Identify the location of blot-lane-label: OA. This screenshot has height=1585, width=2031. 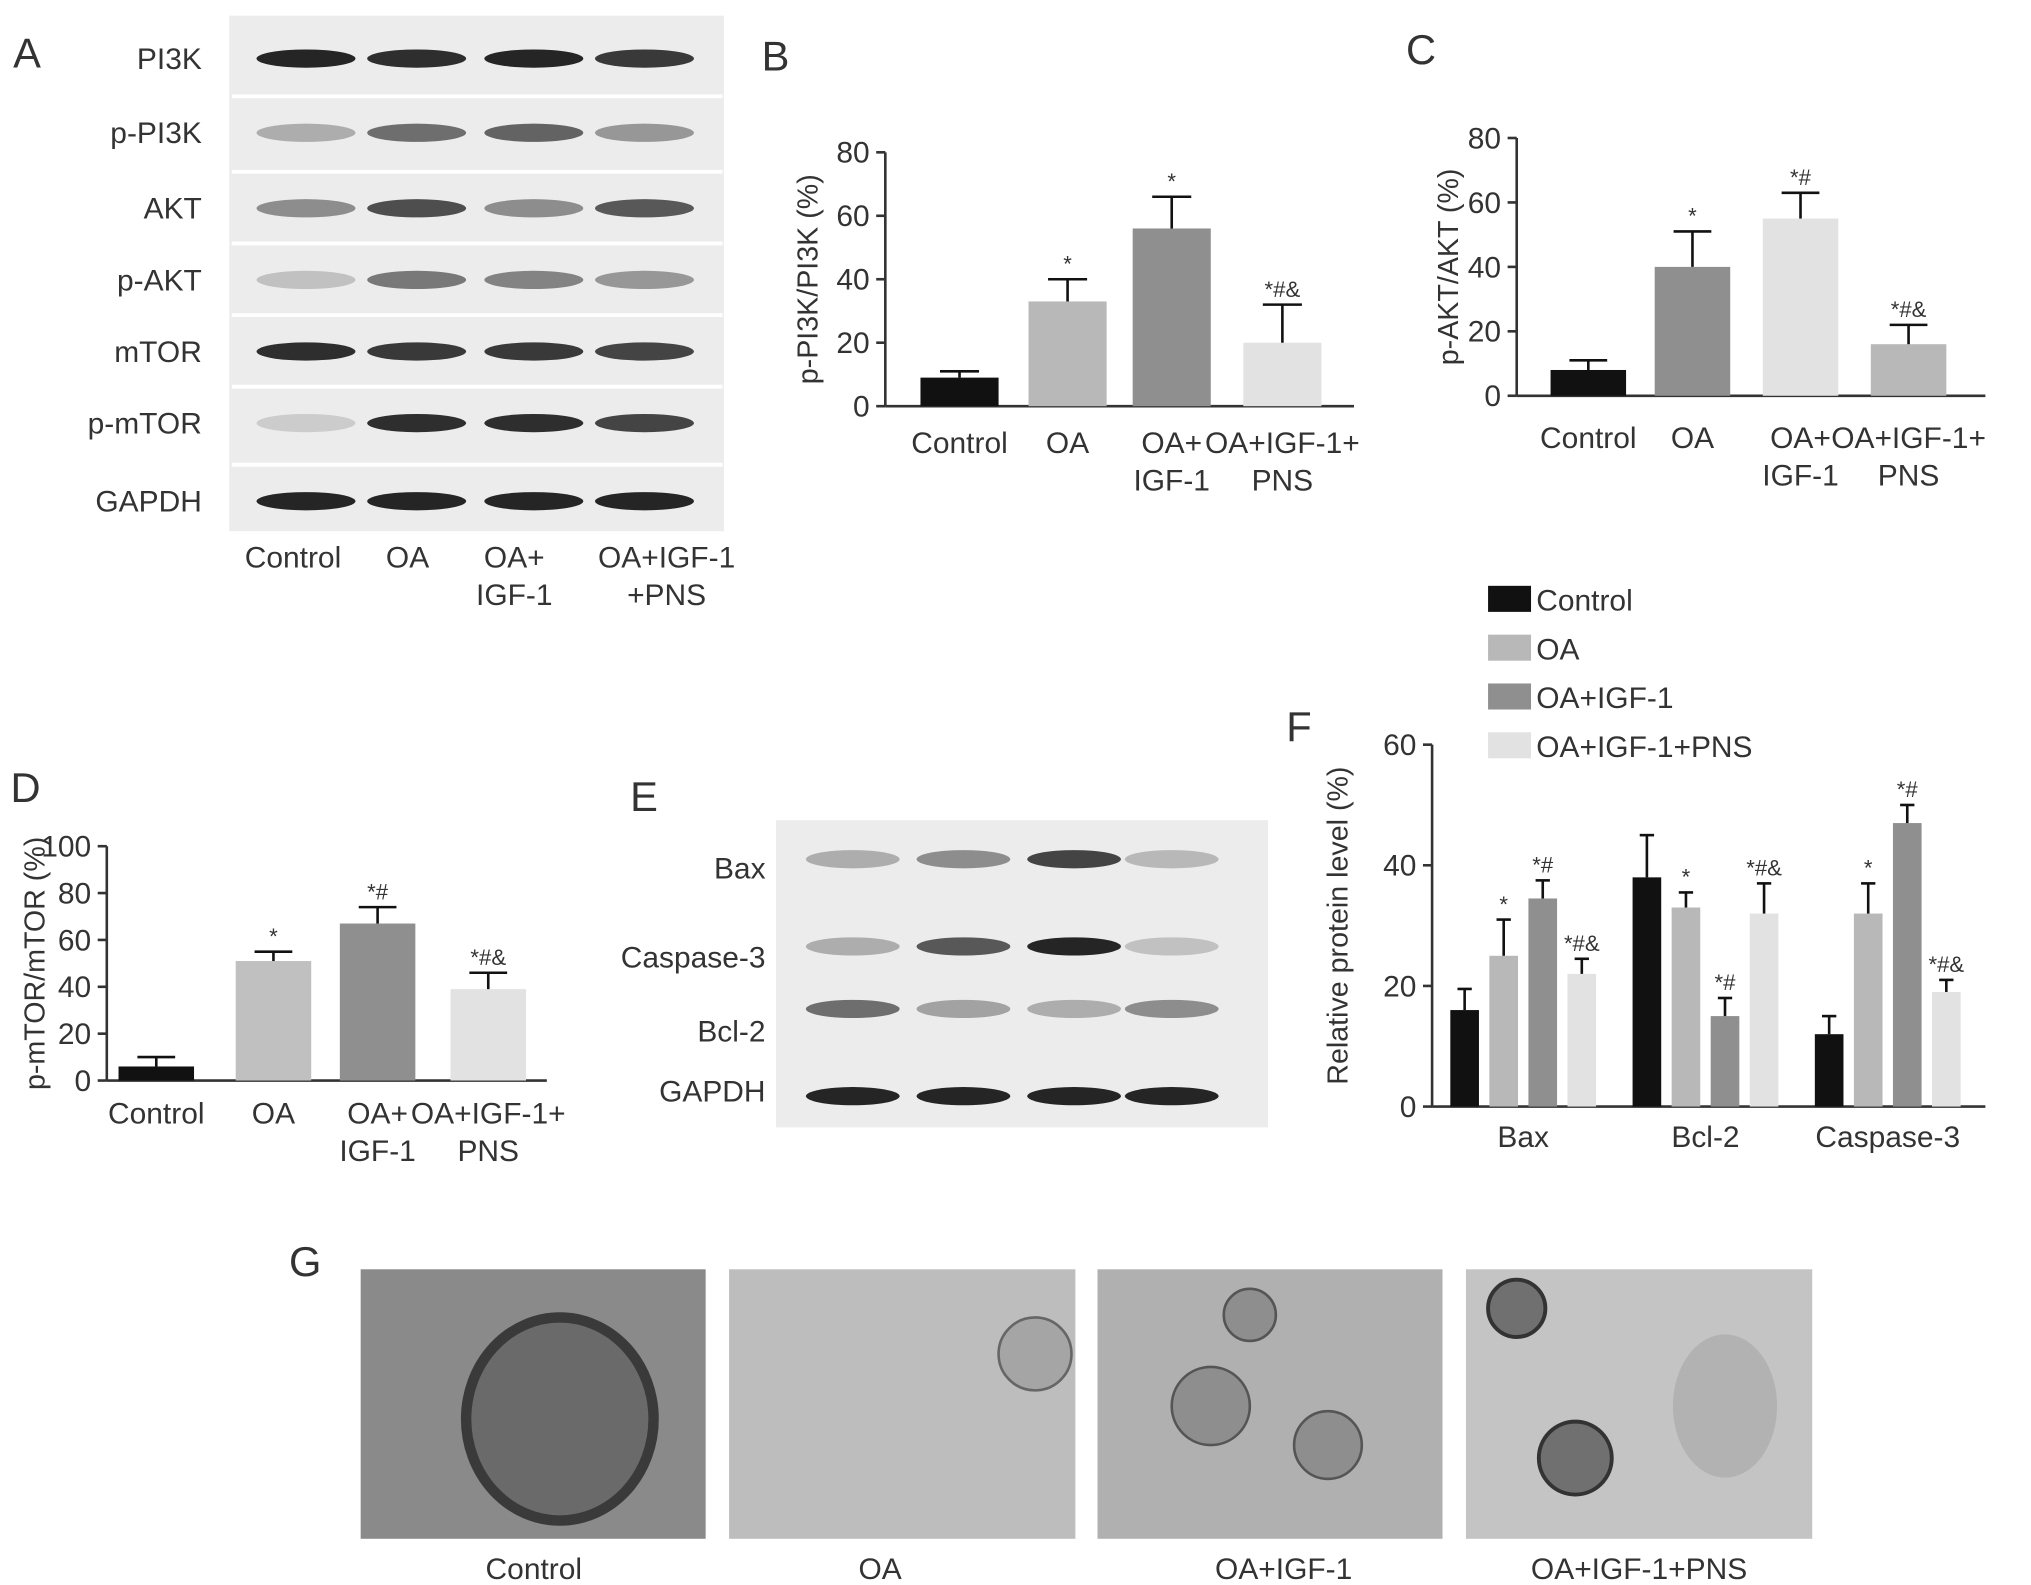
(407, 558).